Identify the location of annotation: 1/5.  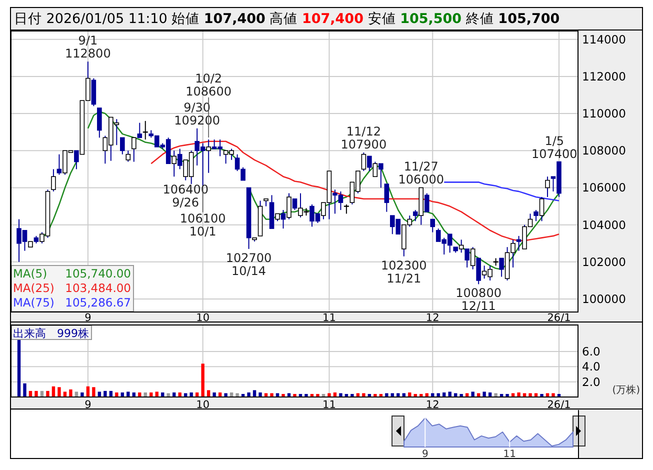
(554, 141).